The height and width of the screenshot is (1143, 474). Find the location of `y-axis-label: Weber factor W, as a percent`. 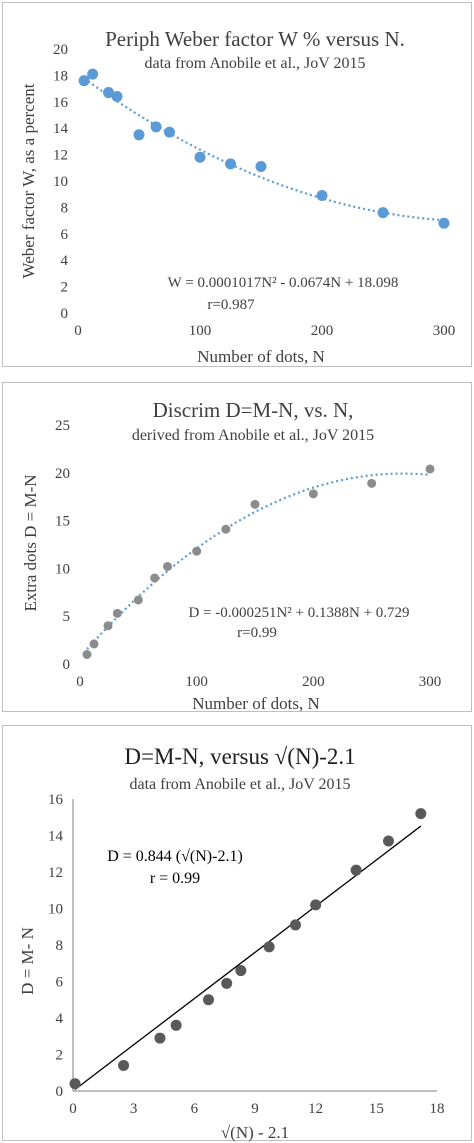

y-axis-label: Weber factor W, as a percent is located at coordinates (28, 180).